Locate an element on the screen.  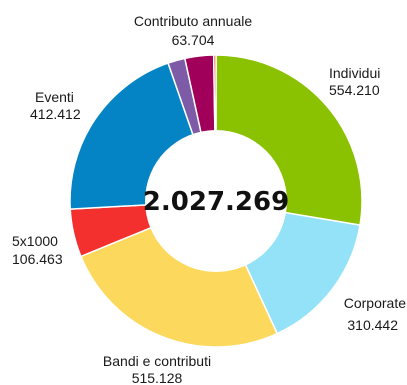
slice-value-eventi: 412.412 is located at coordinates (55, 114).